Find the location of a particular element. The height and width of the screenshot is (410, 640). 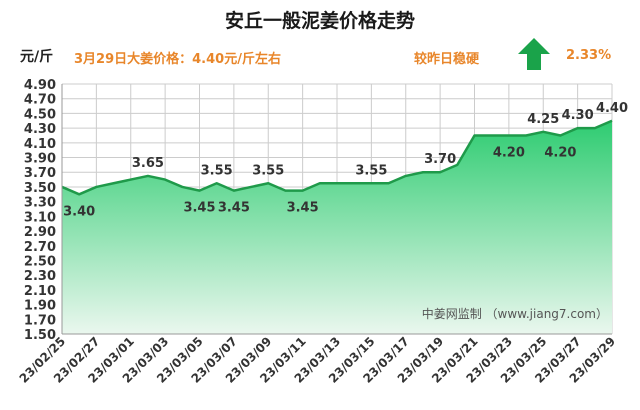

y-tick-label: 2.30 is located at coordinates (40, 276).